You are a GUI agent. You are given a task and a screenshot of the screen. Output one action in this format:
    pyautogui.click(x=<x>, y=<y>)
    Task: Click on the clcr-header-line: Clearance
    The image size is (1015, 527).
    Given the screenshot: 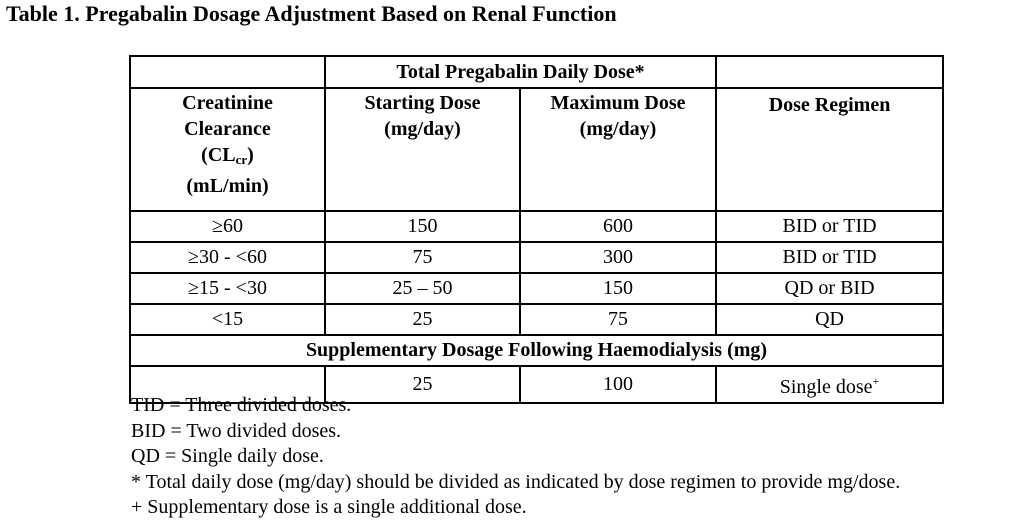 What is the action you would take?
    pyautogui.click(x=227, y=129)
    